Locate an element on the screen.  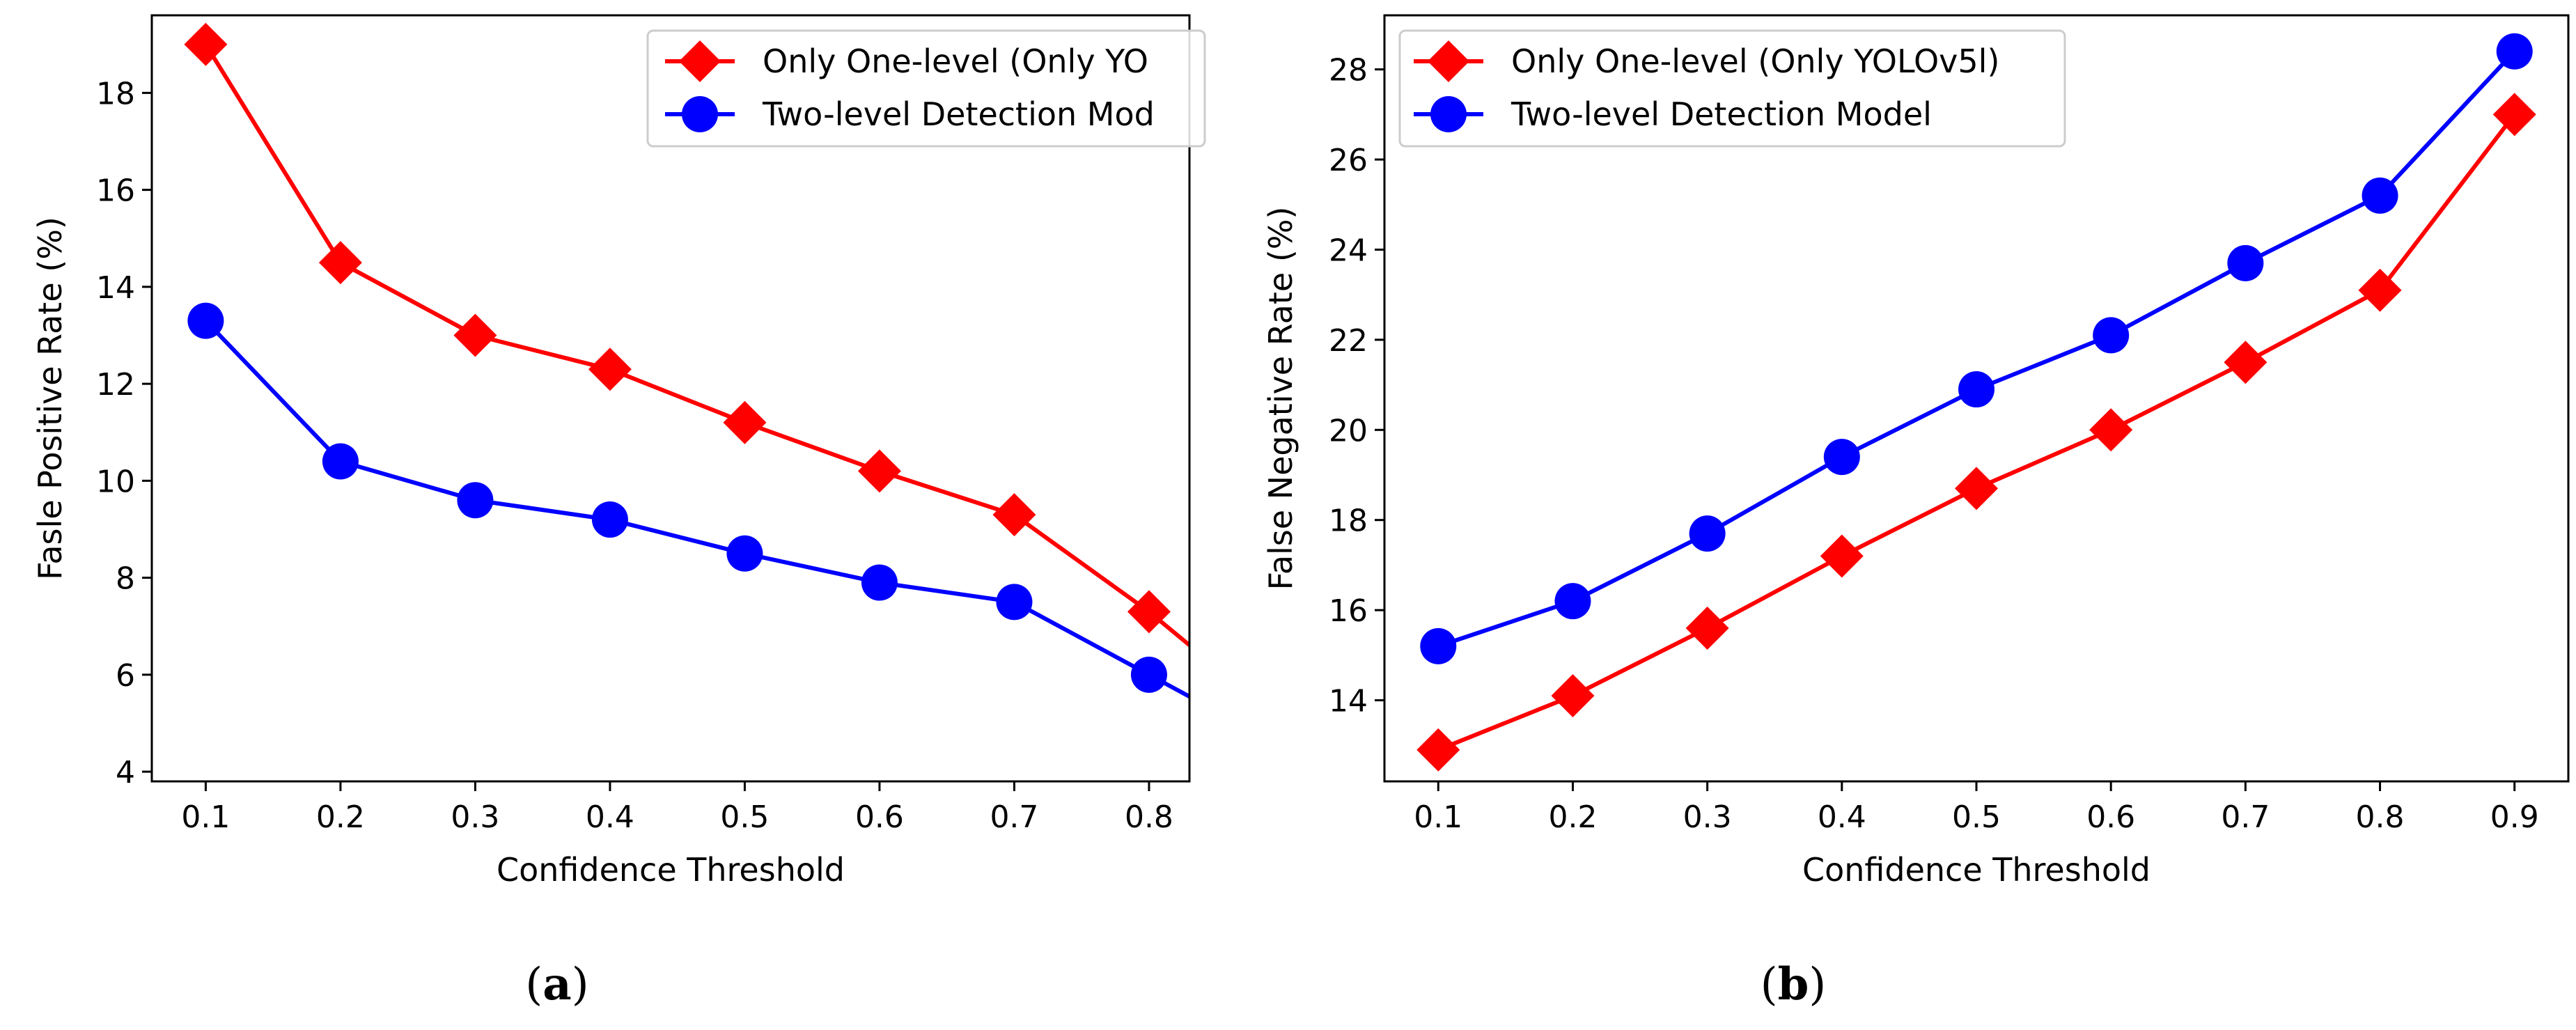
panel-a-y-tick-label: 10 is located at coordinates (115, 481).